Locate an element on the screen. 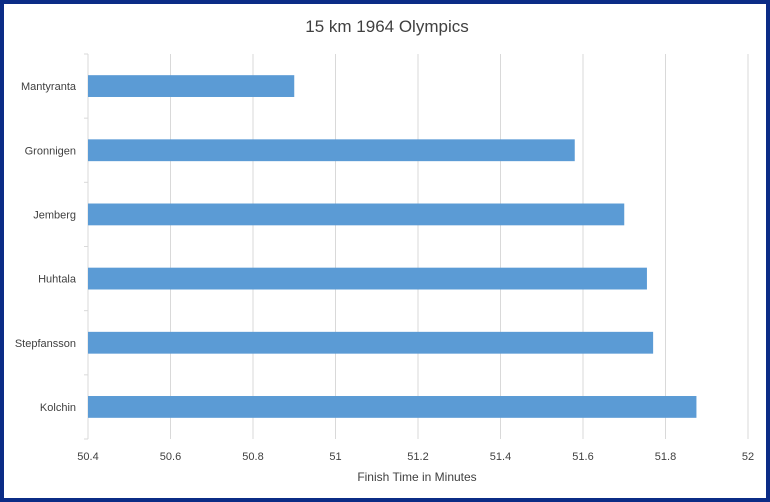 This screenshot has width=770, height=502. chart-title: 15 km 1964 Olympics is located at coordinates (386, 26).